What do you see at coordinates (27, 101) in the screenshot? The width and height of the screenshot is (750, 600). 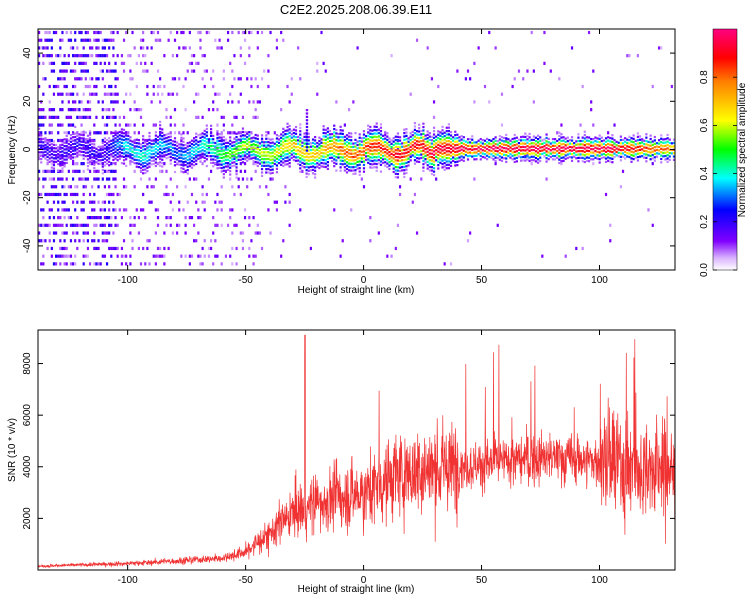 I see `heatmap-y-tick-label: 20` at bounding box center [27, 101].